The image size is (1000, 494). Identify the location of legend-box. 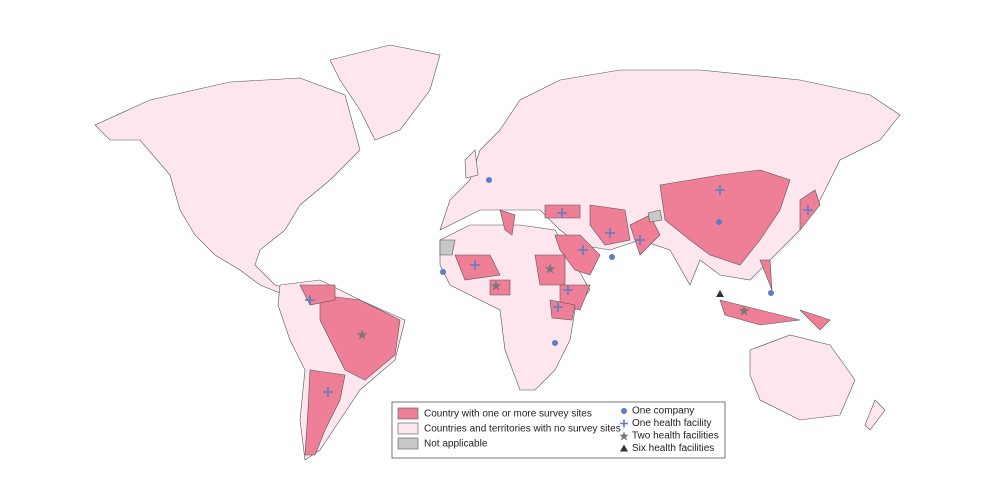
(558, 430).